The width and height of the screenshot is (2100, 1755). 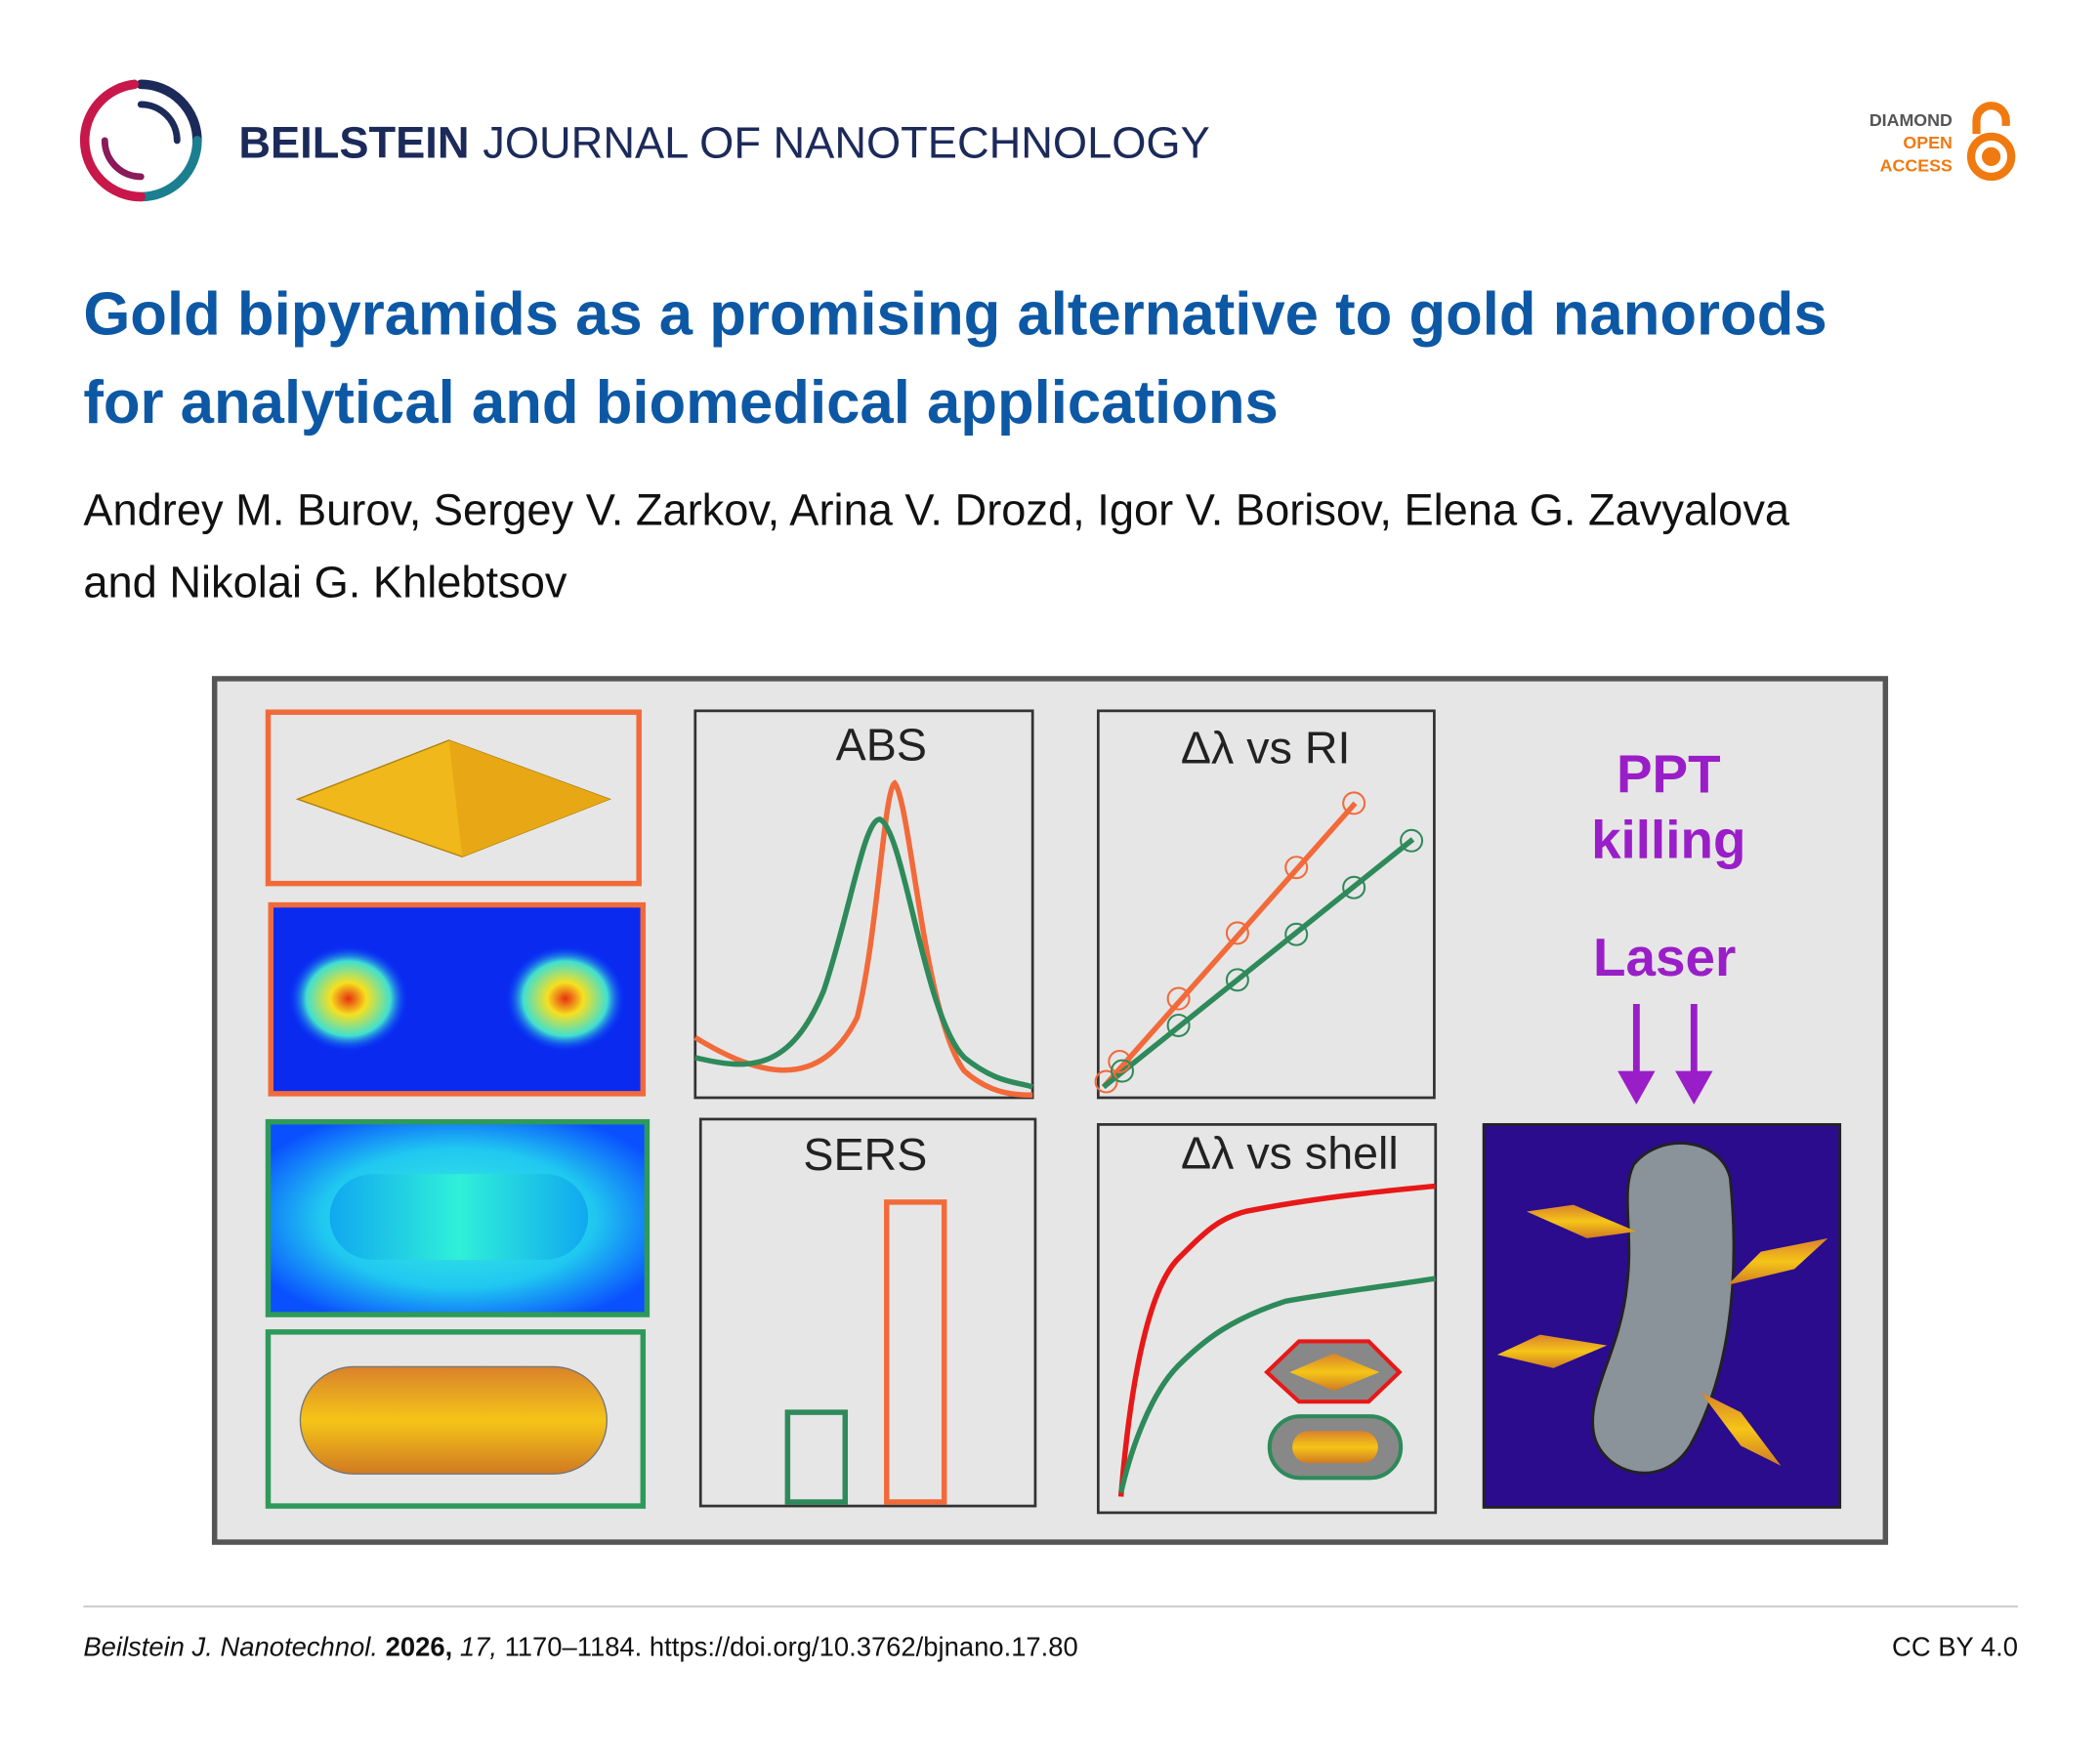 I want to click on panel-label: Δλ vs RI, so click(x=1266, y=747).